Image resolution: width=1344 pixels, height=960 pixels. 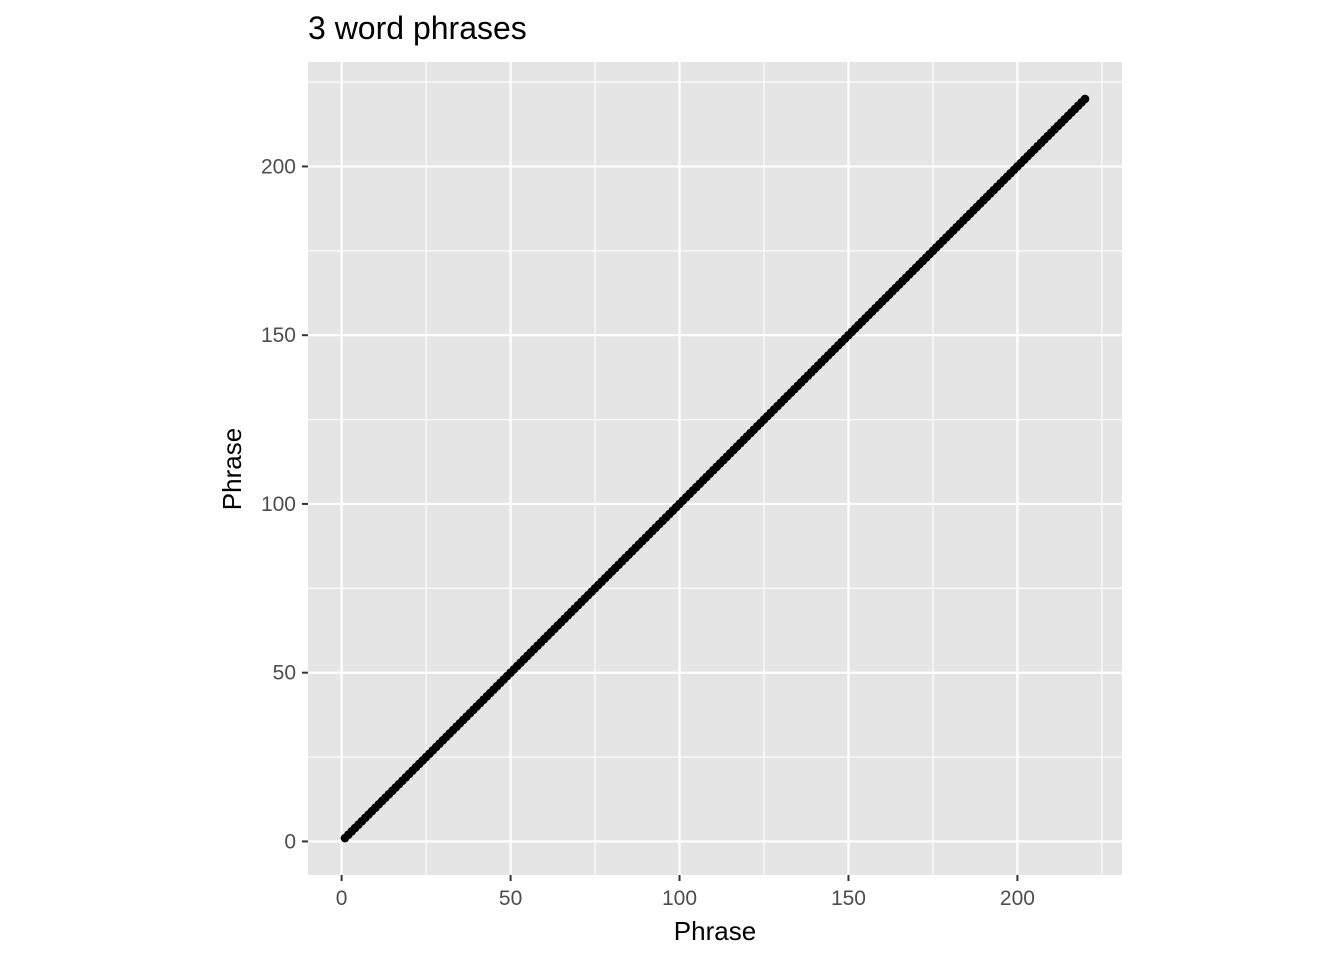 What do you see at coordinates (284, 673) in the screenshot?
I see `y-tick-label: 50` at bounding box center [284, 673].